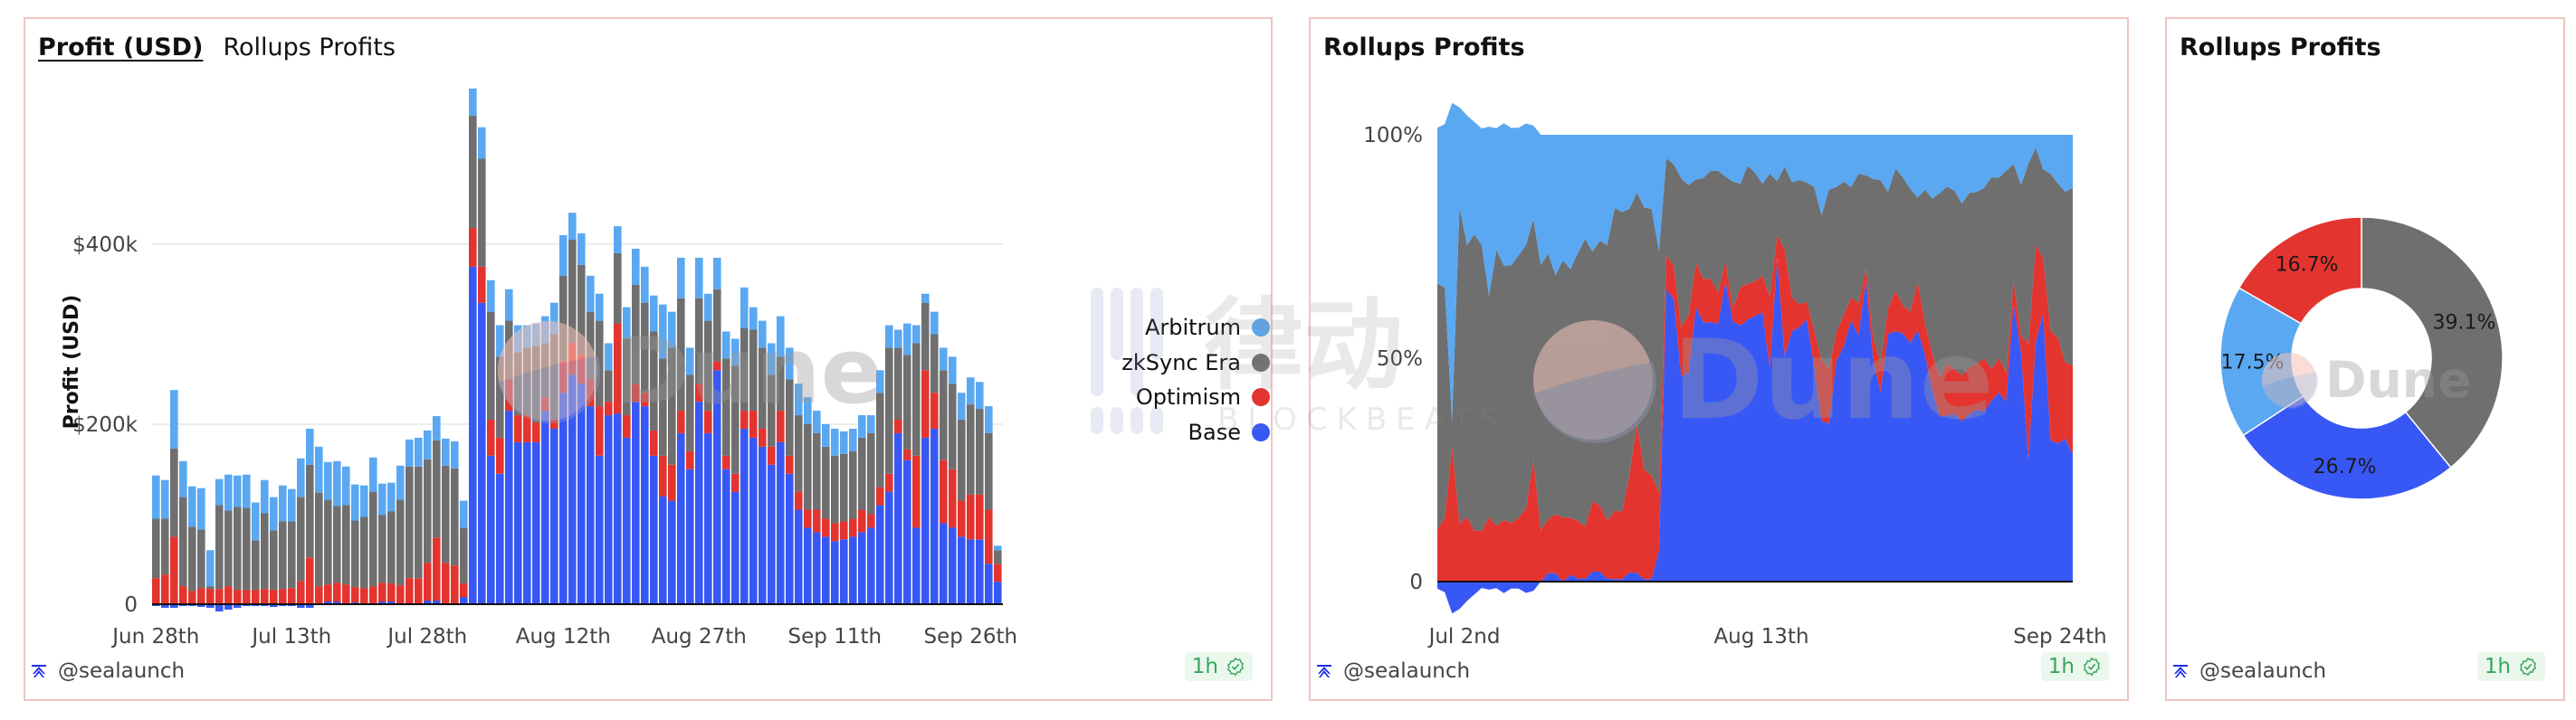  What do you see at coordinates (1834, 380) in the screenshot?
I see `dune-watermark-text: Dune` at bounding box center [1834, 380].